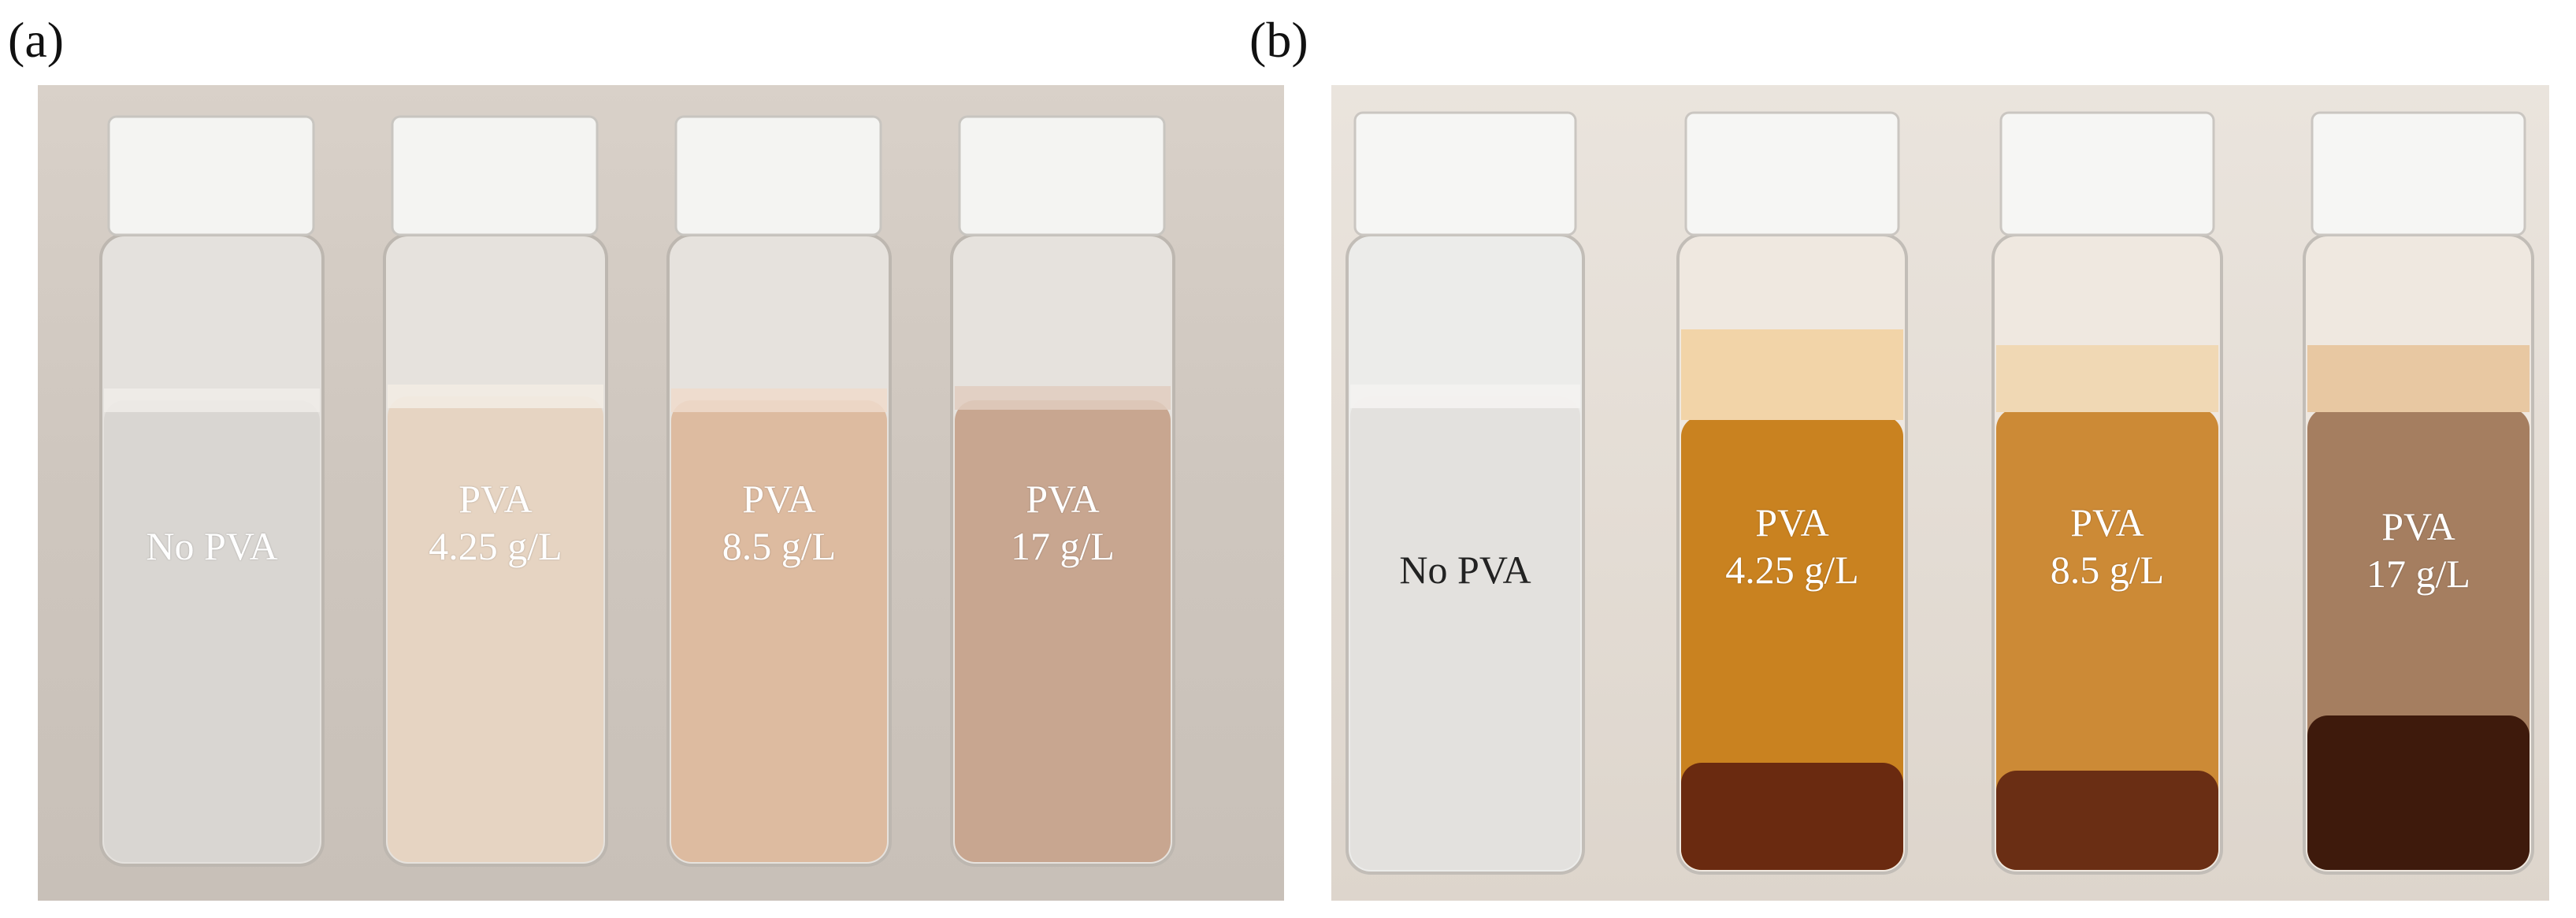 Image resolution: width=2576 pixels, height=918 pixels. I want to click on vial-label-a-3: PVA 8.5 g/L, so click(779, 522).